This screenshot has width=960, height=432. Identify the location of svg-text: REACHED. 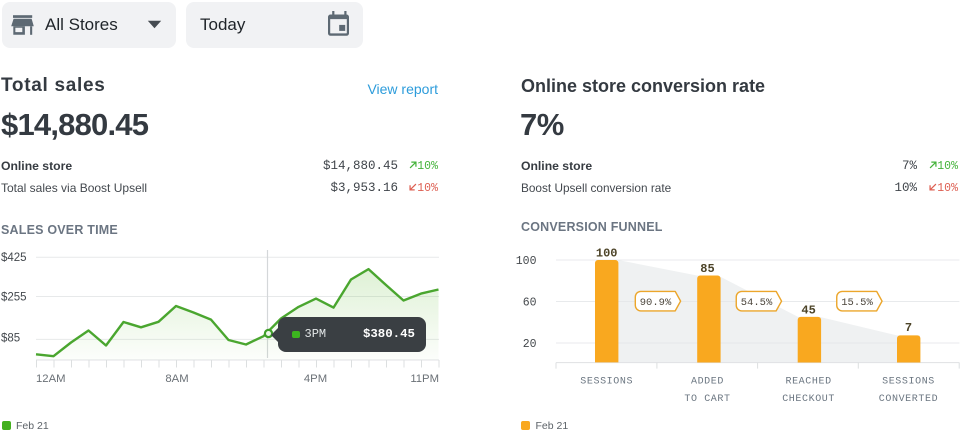
(808, 382).